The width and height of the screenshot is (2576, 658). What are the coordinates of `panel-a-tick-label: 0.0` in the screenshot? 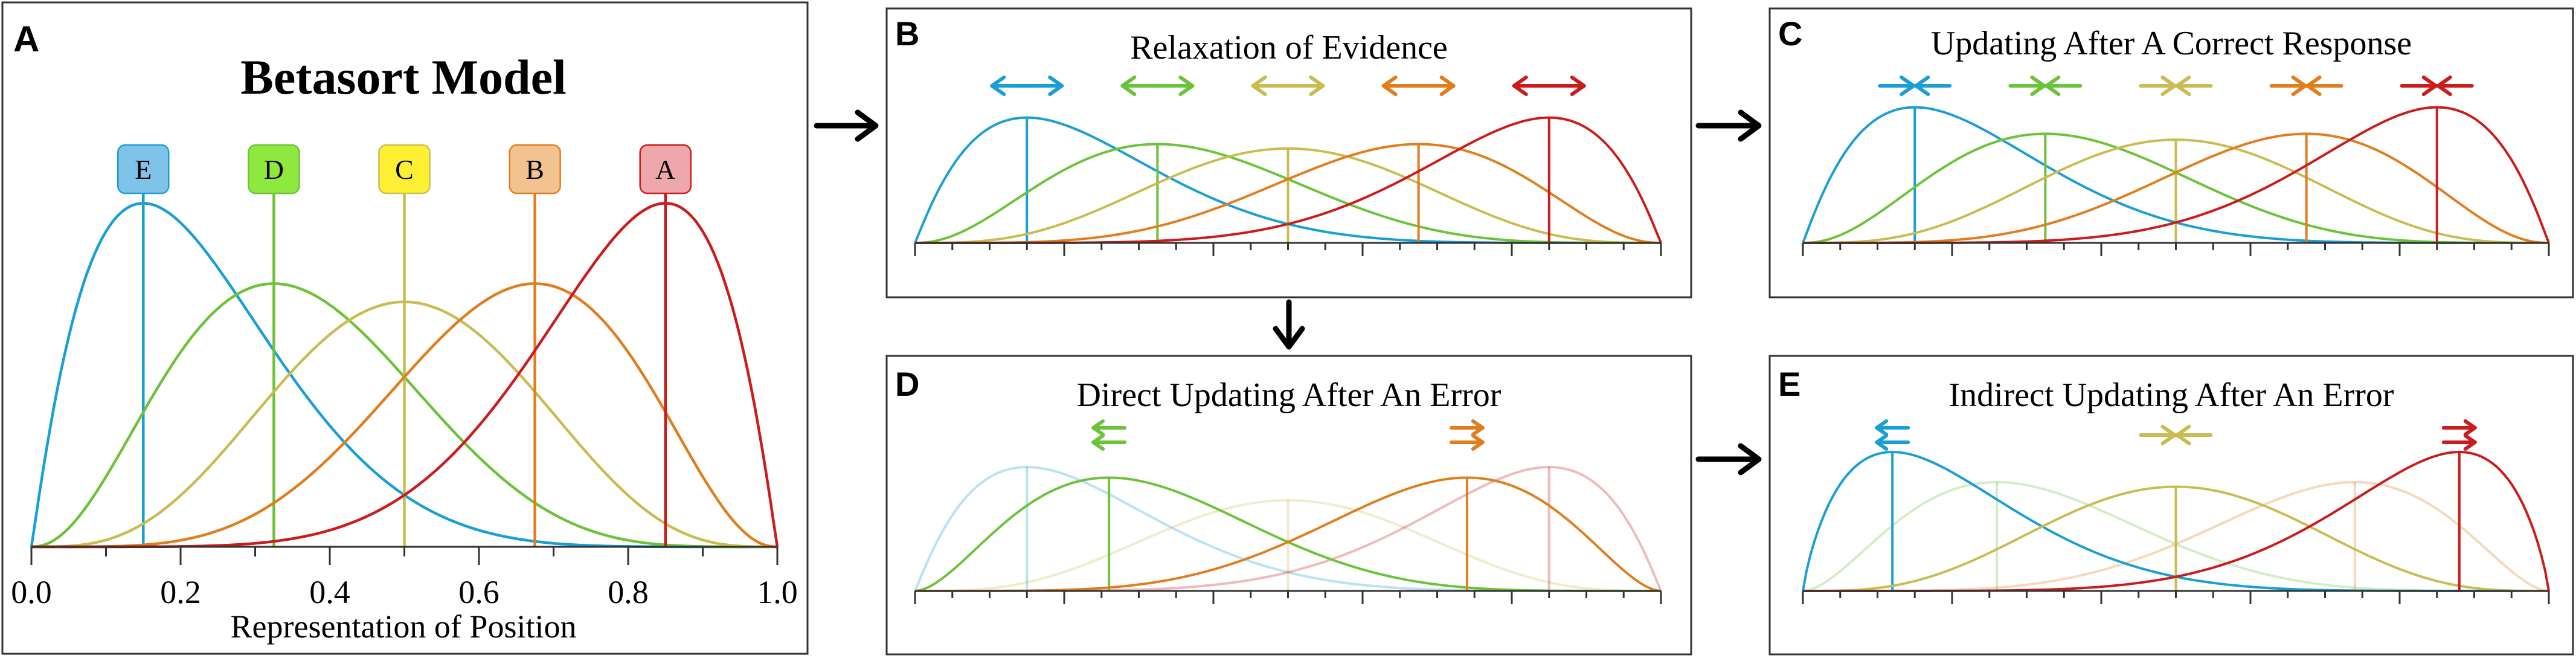 It's located at (31, 592).